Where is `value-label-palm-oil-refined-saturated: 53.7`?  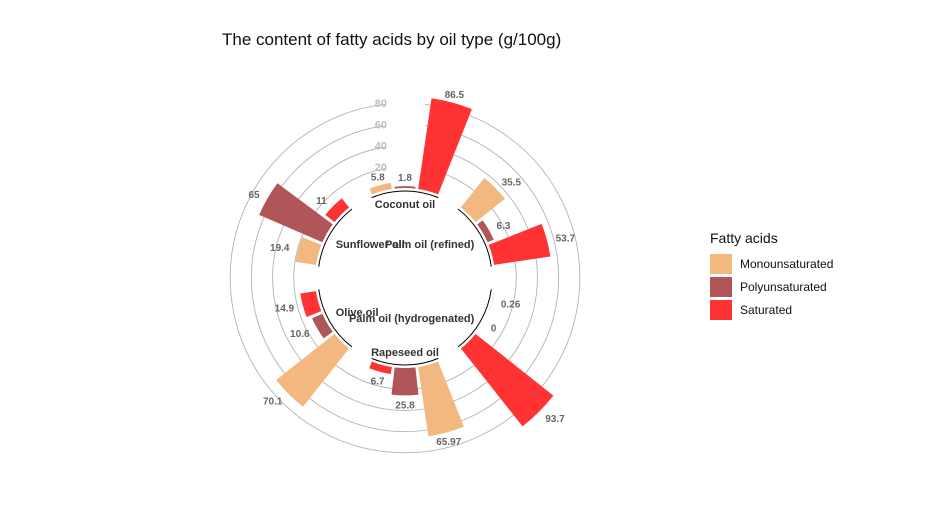
value-label-palm-oil-refined-saturated: 53.7 is located at coordinates (566, 239).